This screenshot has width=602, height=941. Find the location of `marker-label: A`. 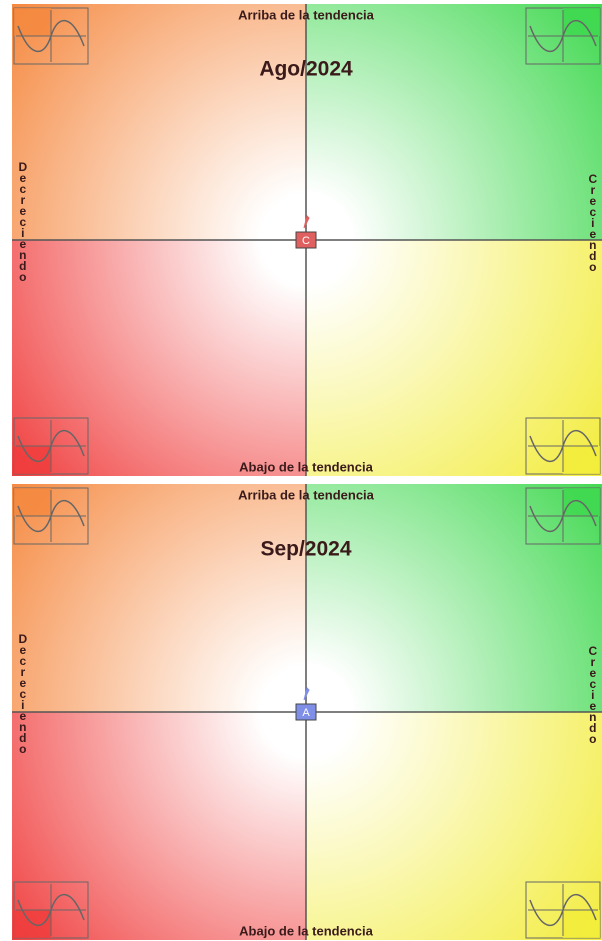

marker-label: A is located at coordinates (306, 713).